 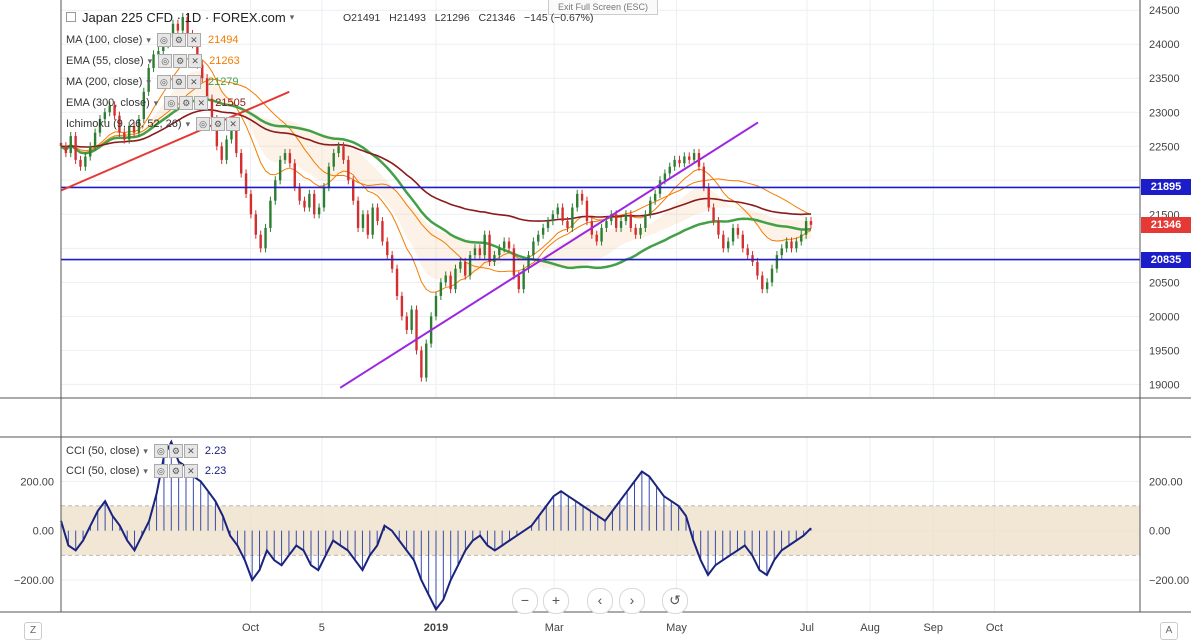 What do you see at coordinates (33, 631) in the screenshot?
I see `zoom-corner-button: Z` at bounding box center [33, 631].